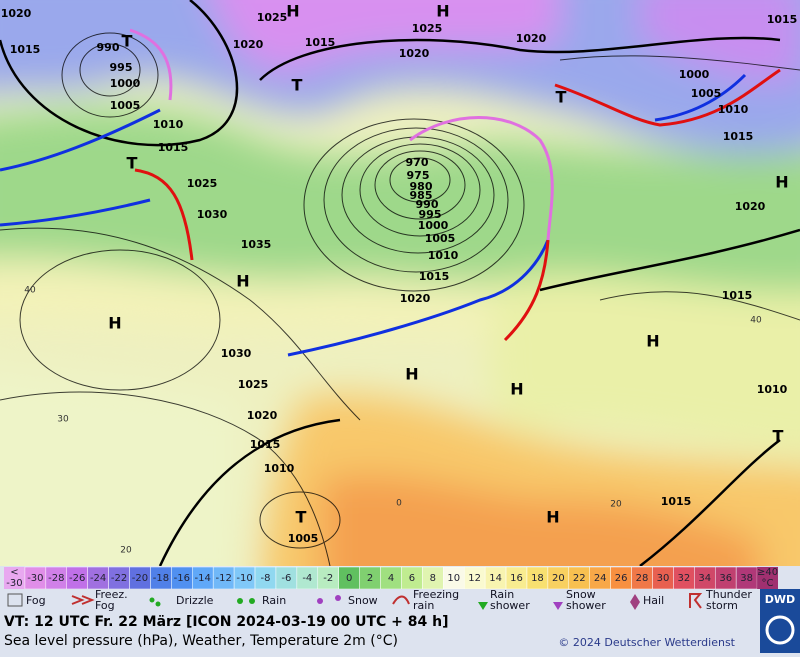 The height and width of the screenshot is (657, 800). Describe the element at coordinates (642, 578) in the screenshot. I see `colorbar-label: 28` at that location.